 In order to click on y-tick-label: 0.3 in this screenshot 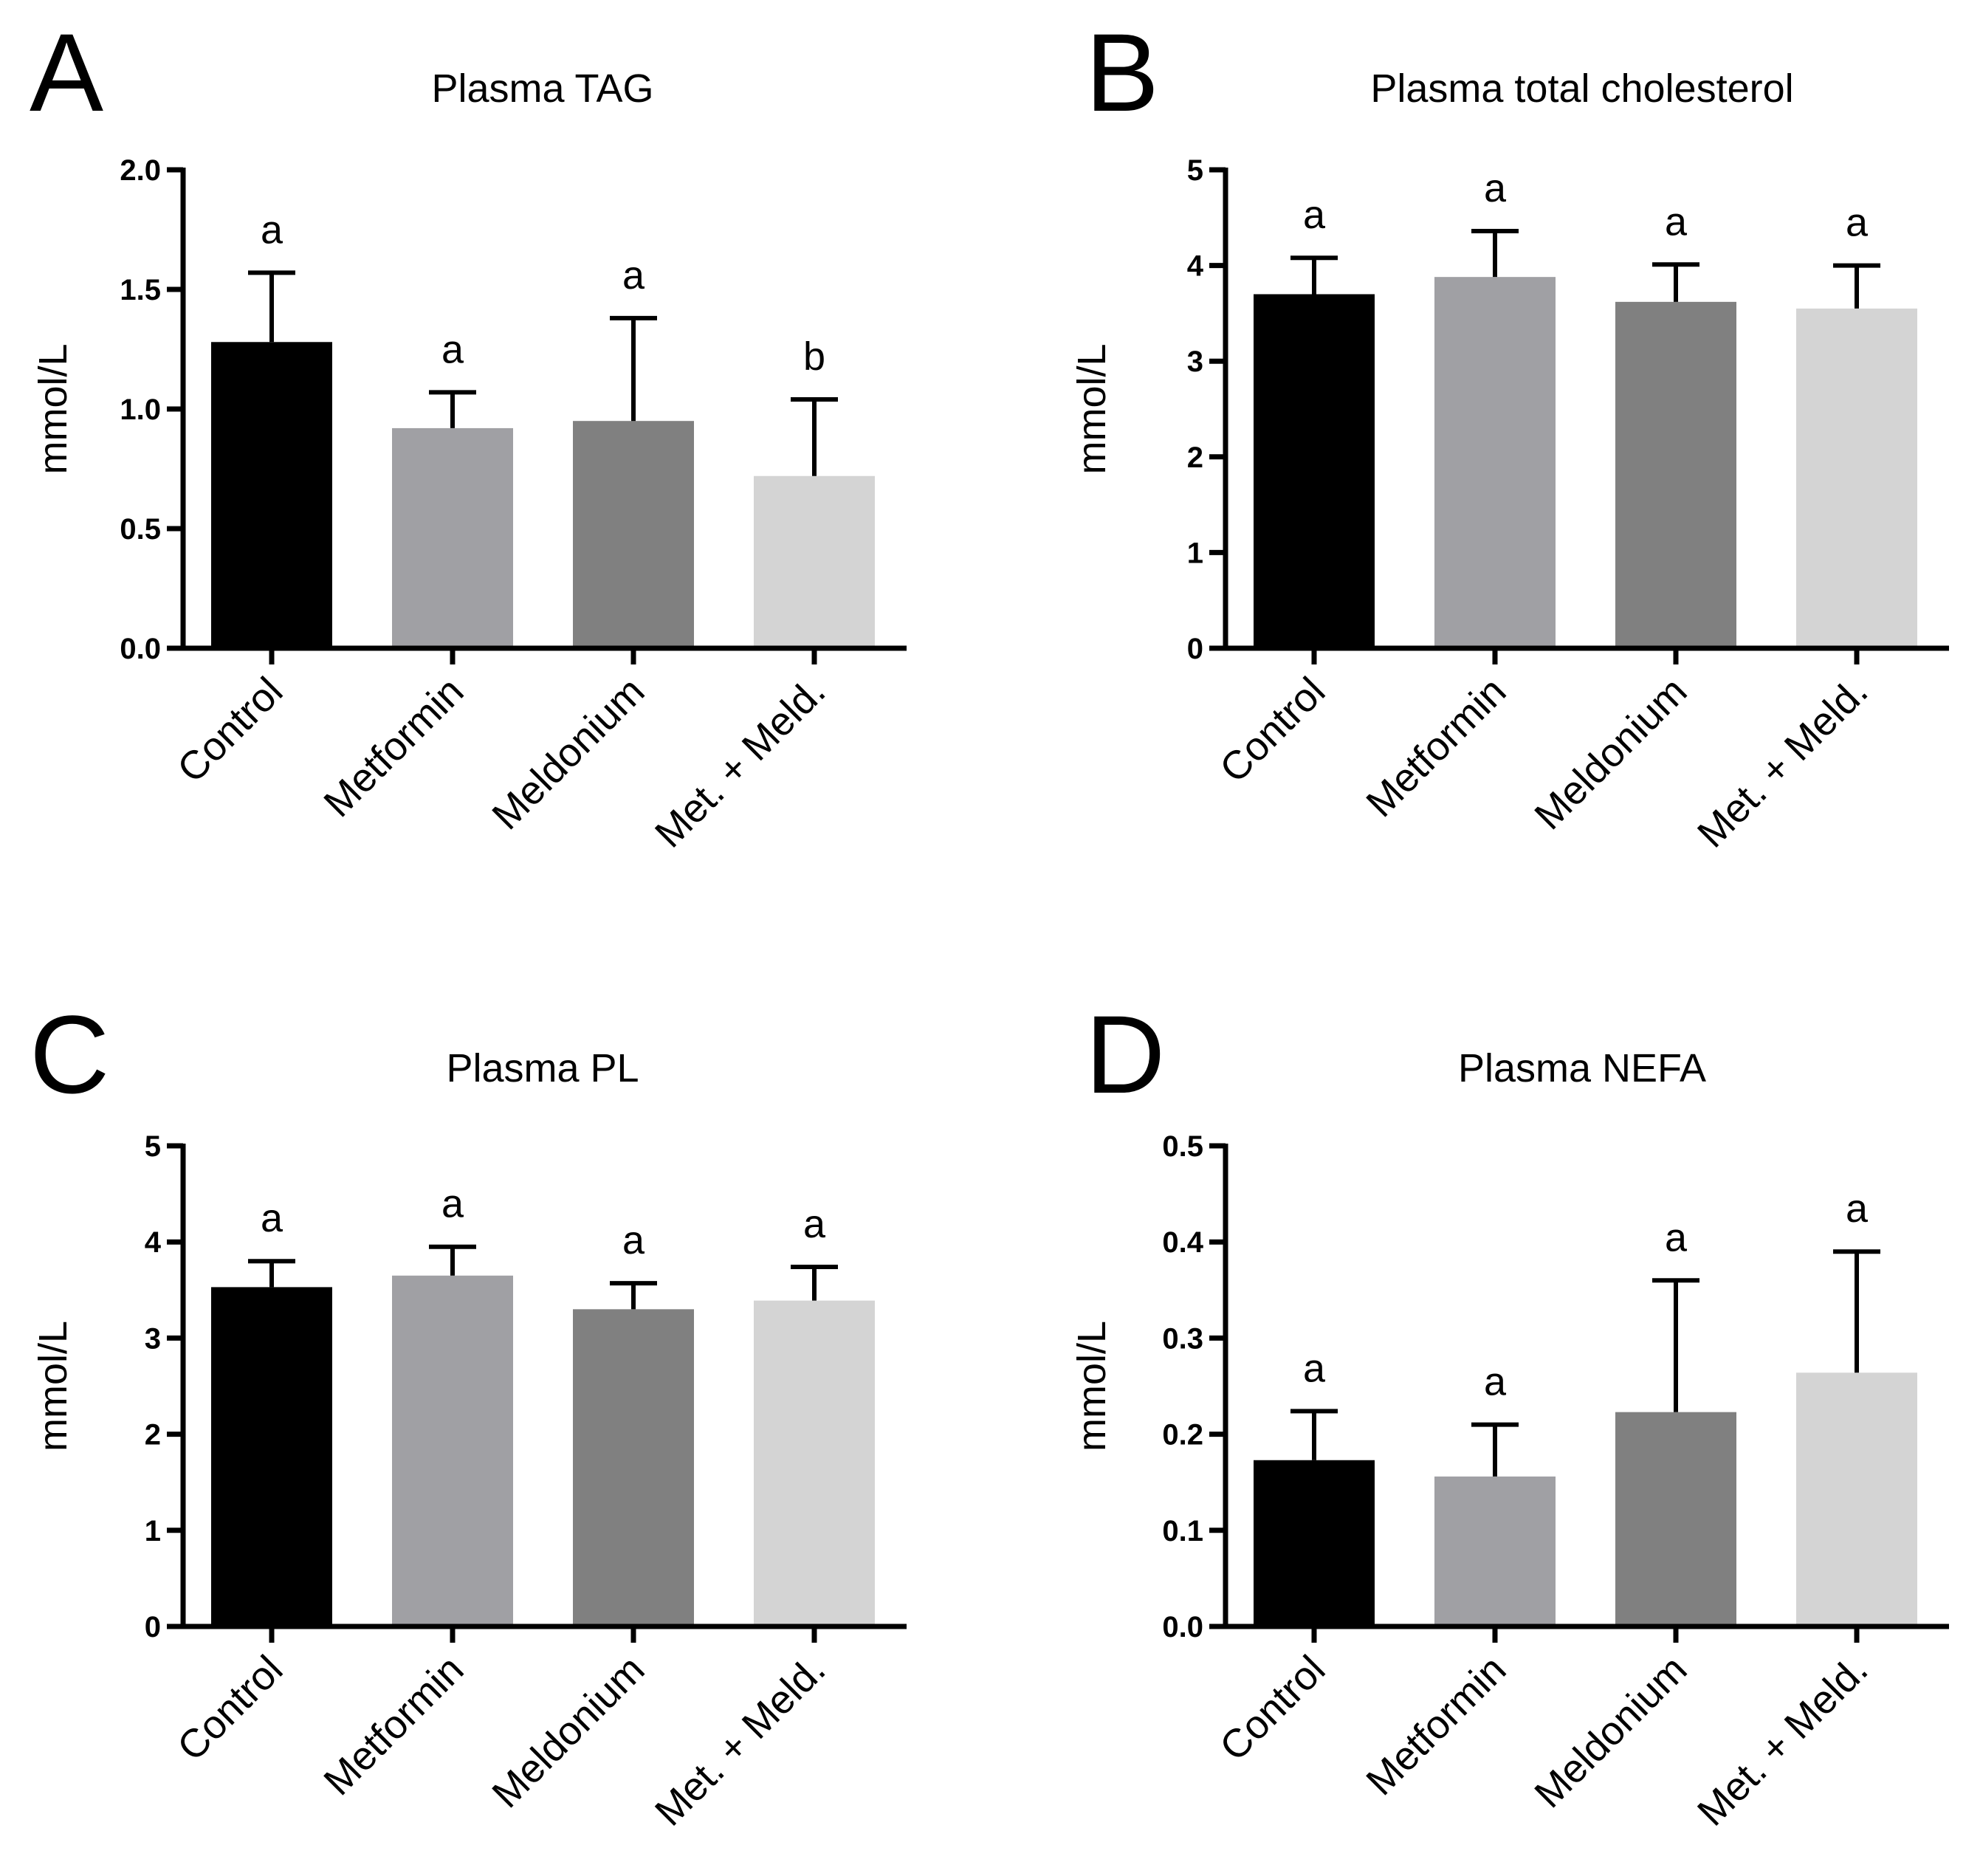, I will do `click(1182, 1339)`.